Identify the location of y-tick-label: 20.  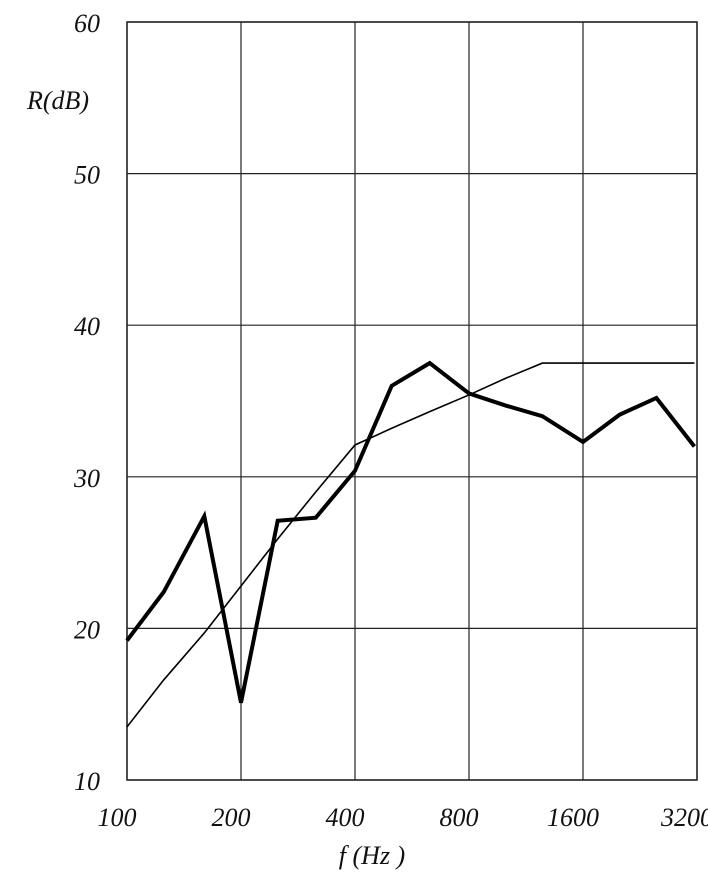
(87, 629).